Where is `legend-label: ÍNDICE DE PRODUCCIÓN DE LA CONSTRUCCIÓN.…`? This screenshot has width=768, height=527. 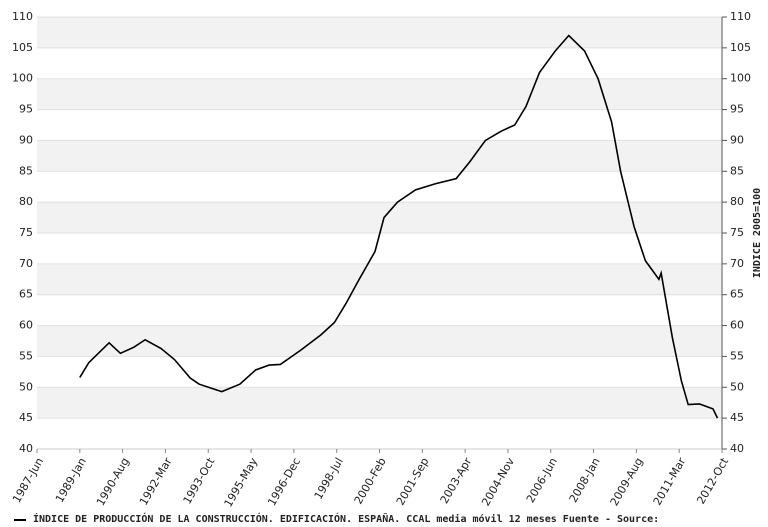
legend-label: ÍNDICE DE PRODUCCIÓN DE LA CONSTRUCCIÓN.… is located at coordinates (346, 518).